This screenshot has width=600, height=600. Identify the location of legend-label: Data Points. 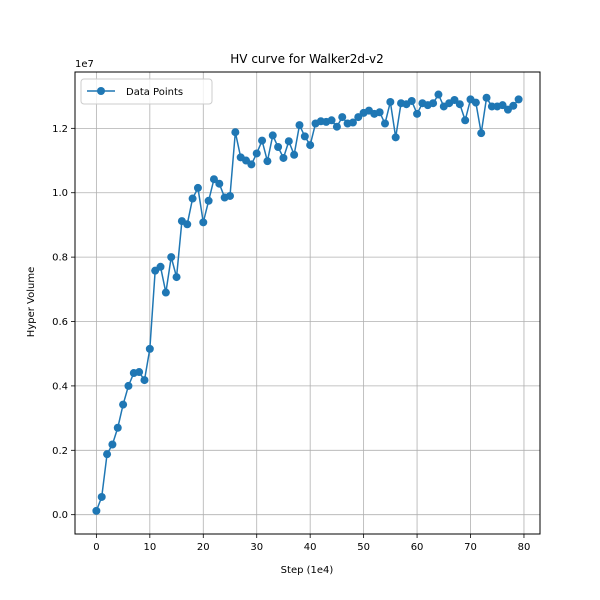
(154, 92).